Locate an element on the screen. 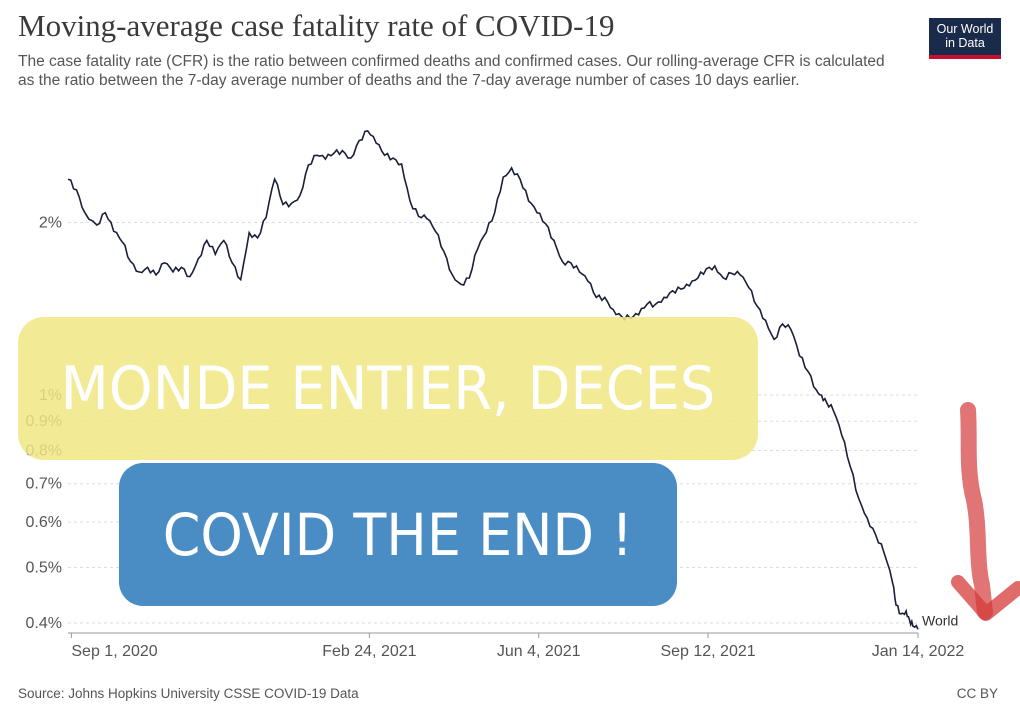 This screenshot has width=1020, height=720. x-tick-label: Feb 24, 2021 is located at coordinates (369, 651).